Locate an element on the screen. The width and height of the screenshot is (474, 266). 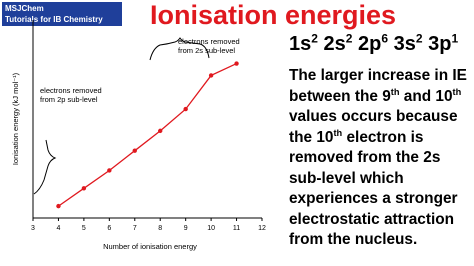
superscript: 6 is located at coordinates (385, 38).